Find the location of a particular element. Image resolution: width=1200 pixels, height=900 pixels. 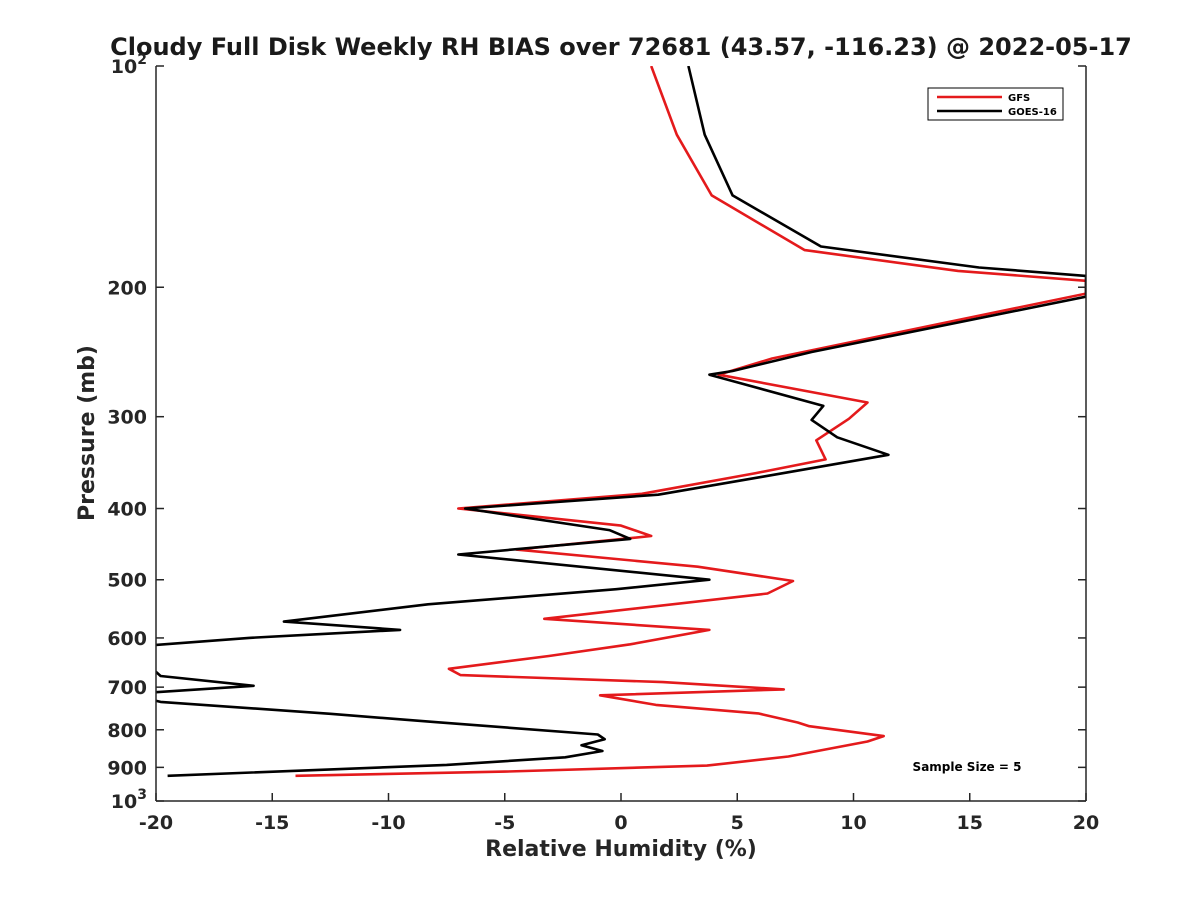

y-tick-label: 800 is located at coordinates (127, 731).